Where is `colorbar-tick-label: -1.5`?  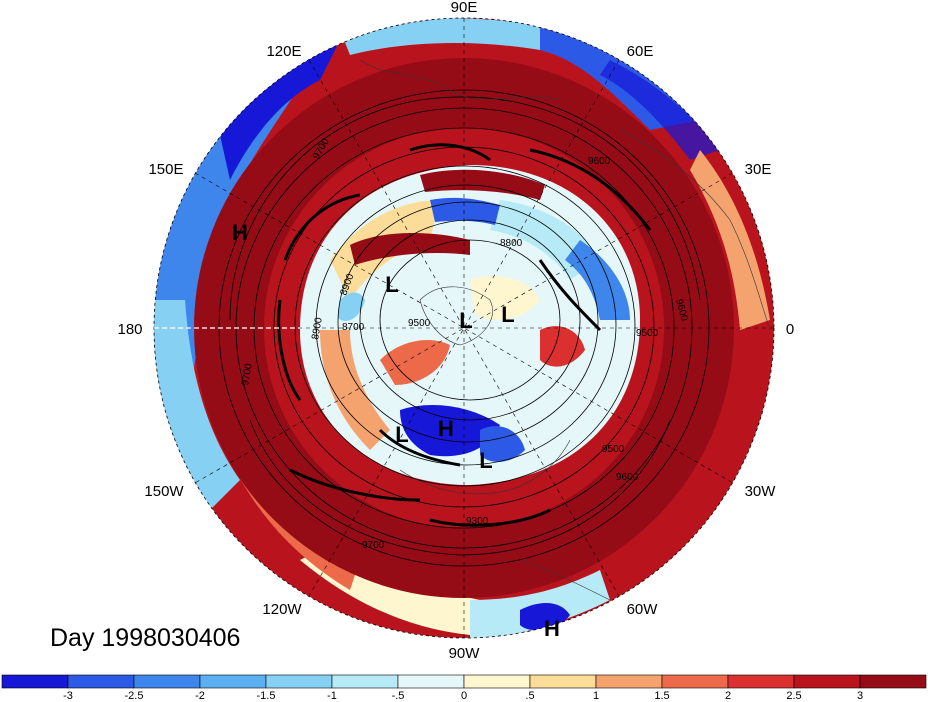
colorbar-tick-label: -1.5 is located at coordinates (266, 696).